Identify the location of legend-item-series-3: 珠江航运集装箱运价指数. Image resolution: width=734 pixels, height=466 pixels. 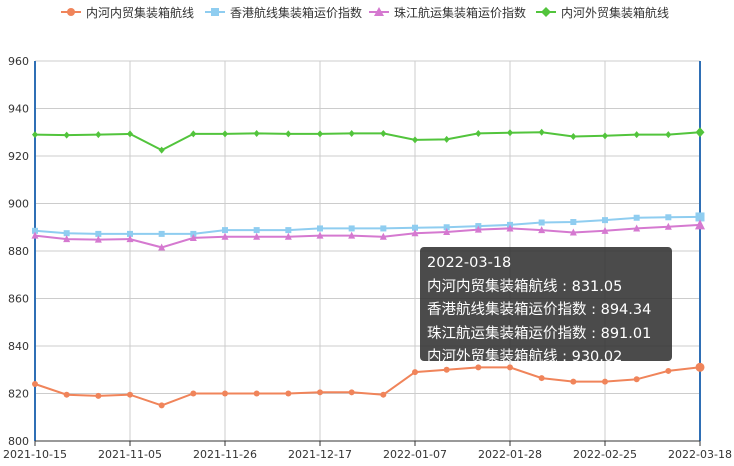
(447, 12).